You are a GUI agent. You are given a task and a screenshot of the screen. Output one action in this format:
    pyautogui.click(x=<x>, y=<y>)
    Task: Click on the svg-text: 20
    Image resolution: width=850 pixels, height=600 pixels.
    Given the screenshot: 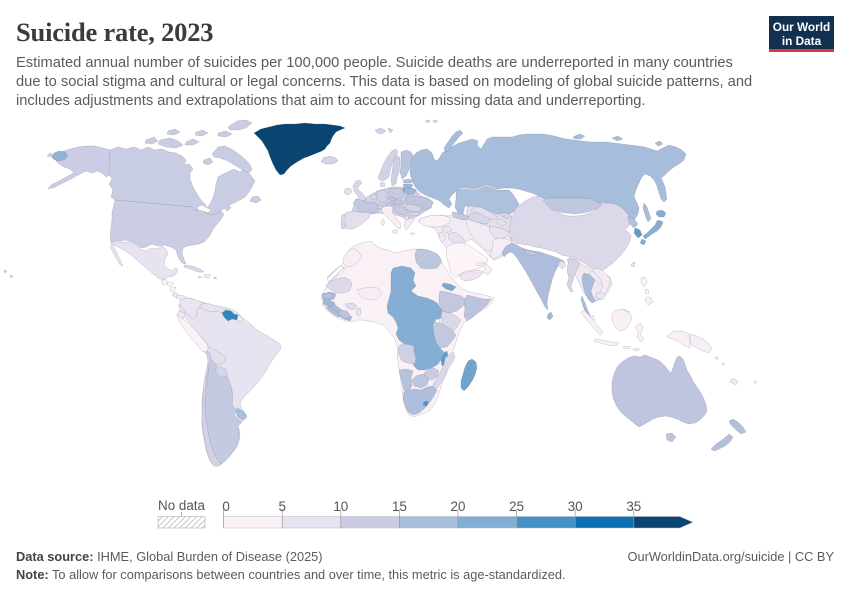 What is the action you would take?
    pyautogui.click(x=458, y=506)
    